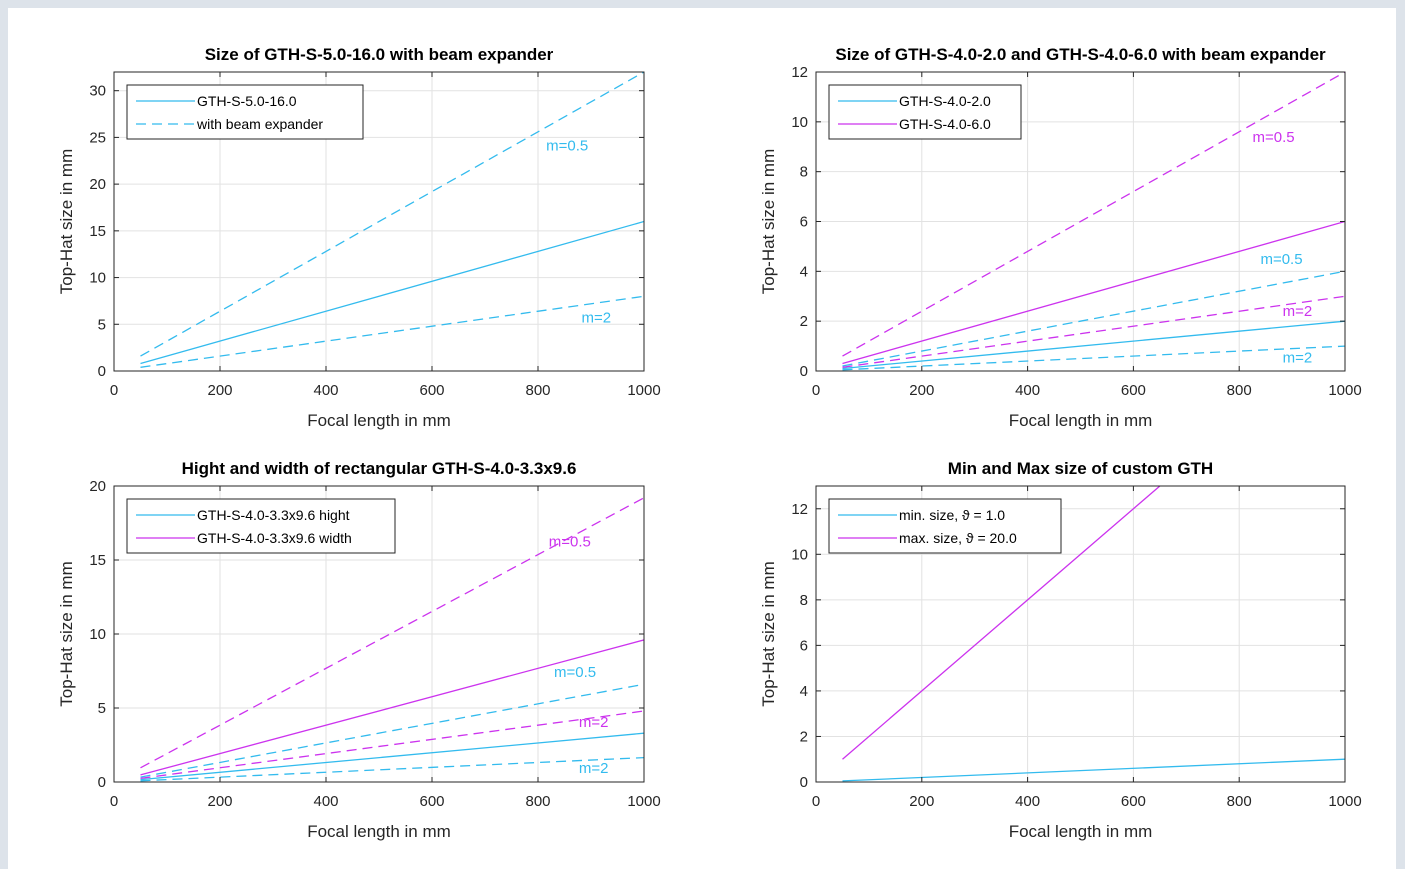 The image size is (1405, 869). What do you see at coordinates (97, 137) in the screenshot?
I see `y-tick-label: 25` at bounding box center [97, 137].